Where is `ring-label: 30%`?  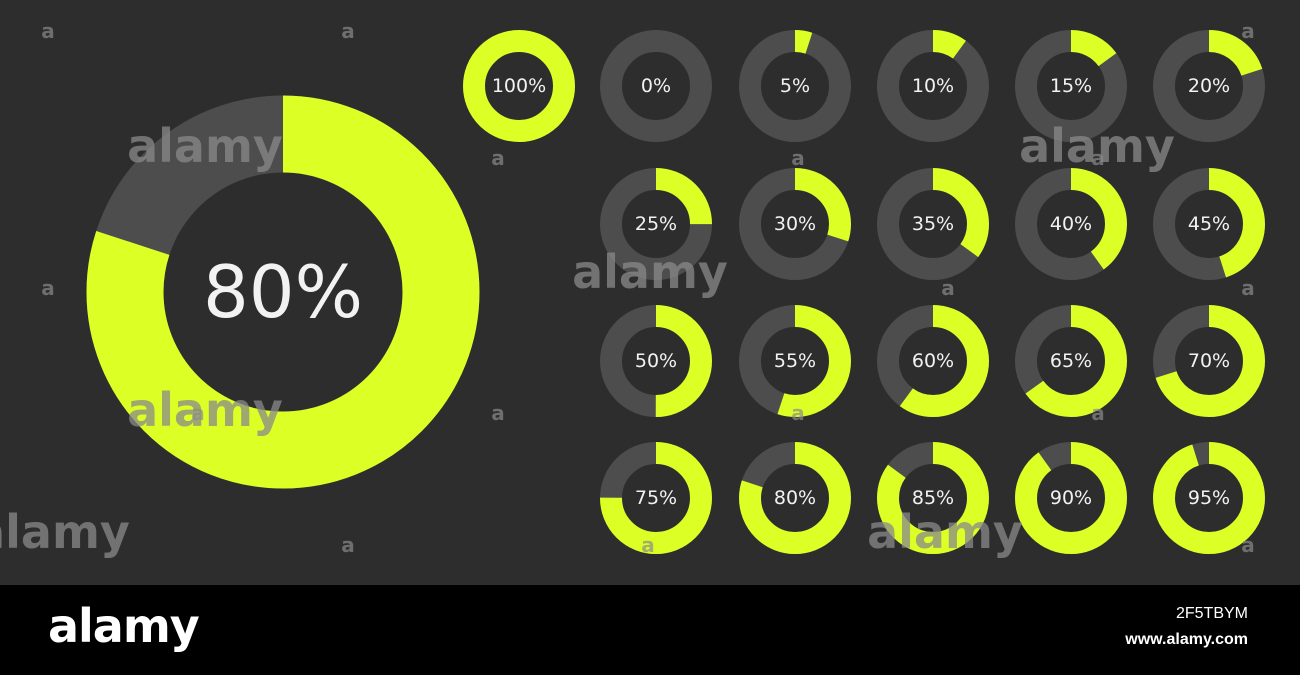
ring-label: 30% is located at coordinates (795, 224).